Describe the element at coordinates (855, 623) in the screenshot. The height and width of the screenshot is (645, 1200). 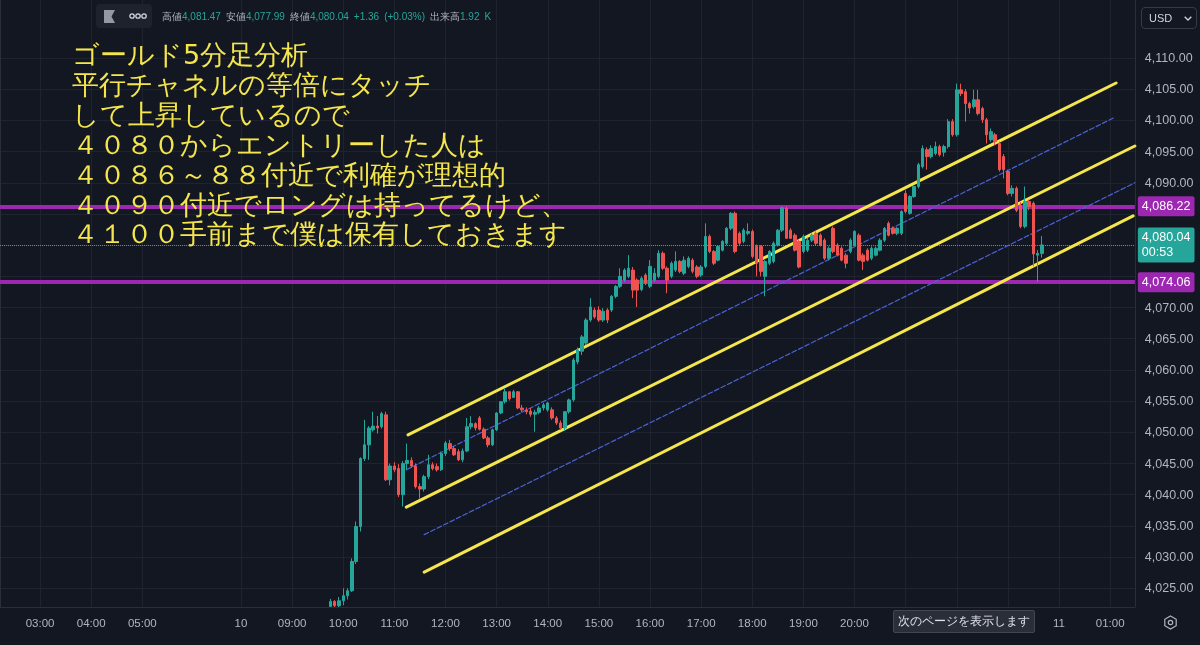
I see `x-tick-label: 20:00` at that location.